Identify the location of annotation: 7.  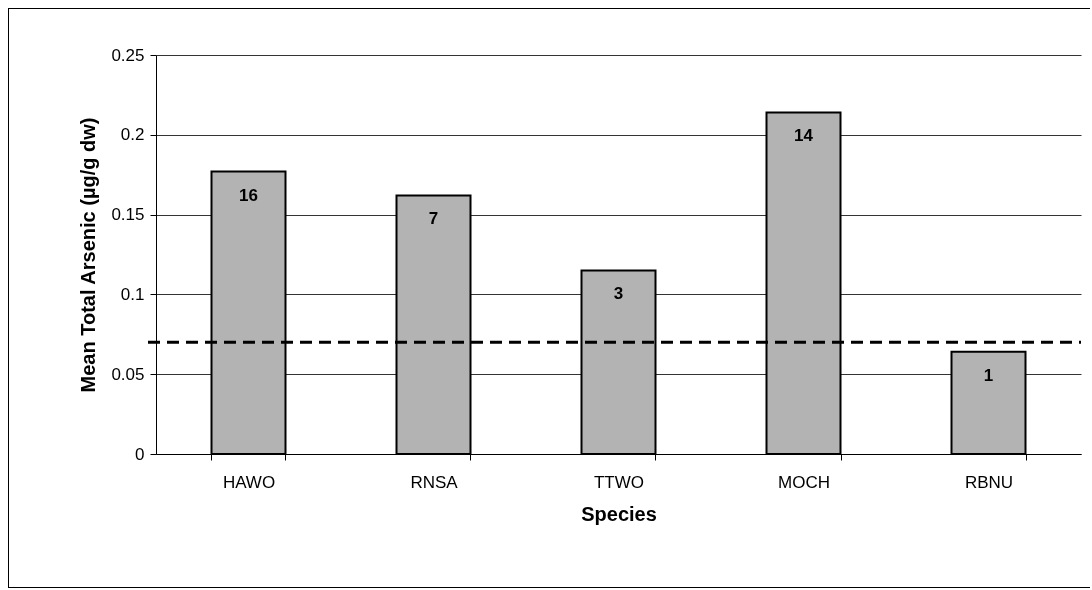
(433, 219).